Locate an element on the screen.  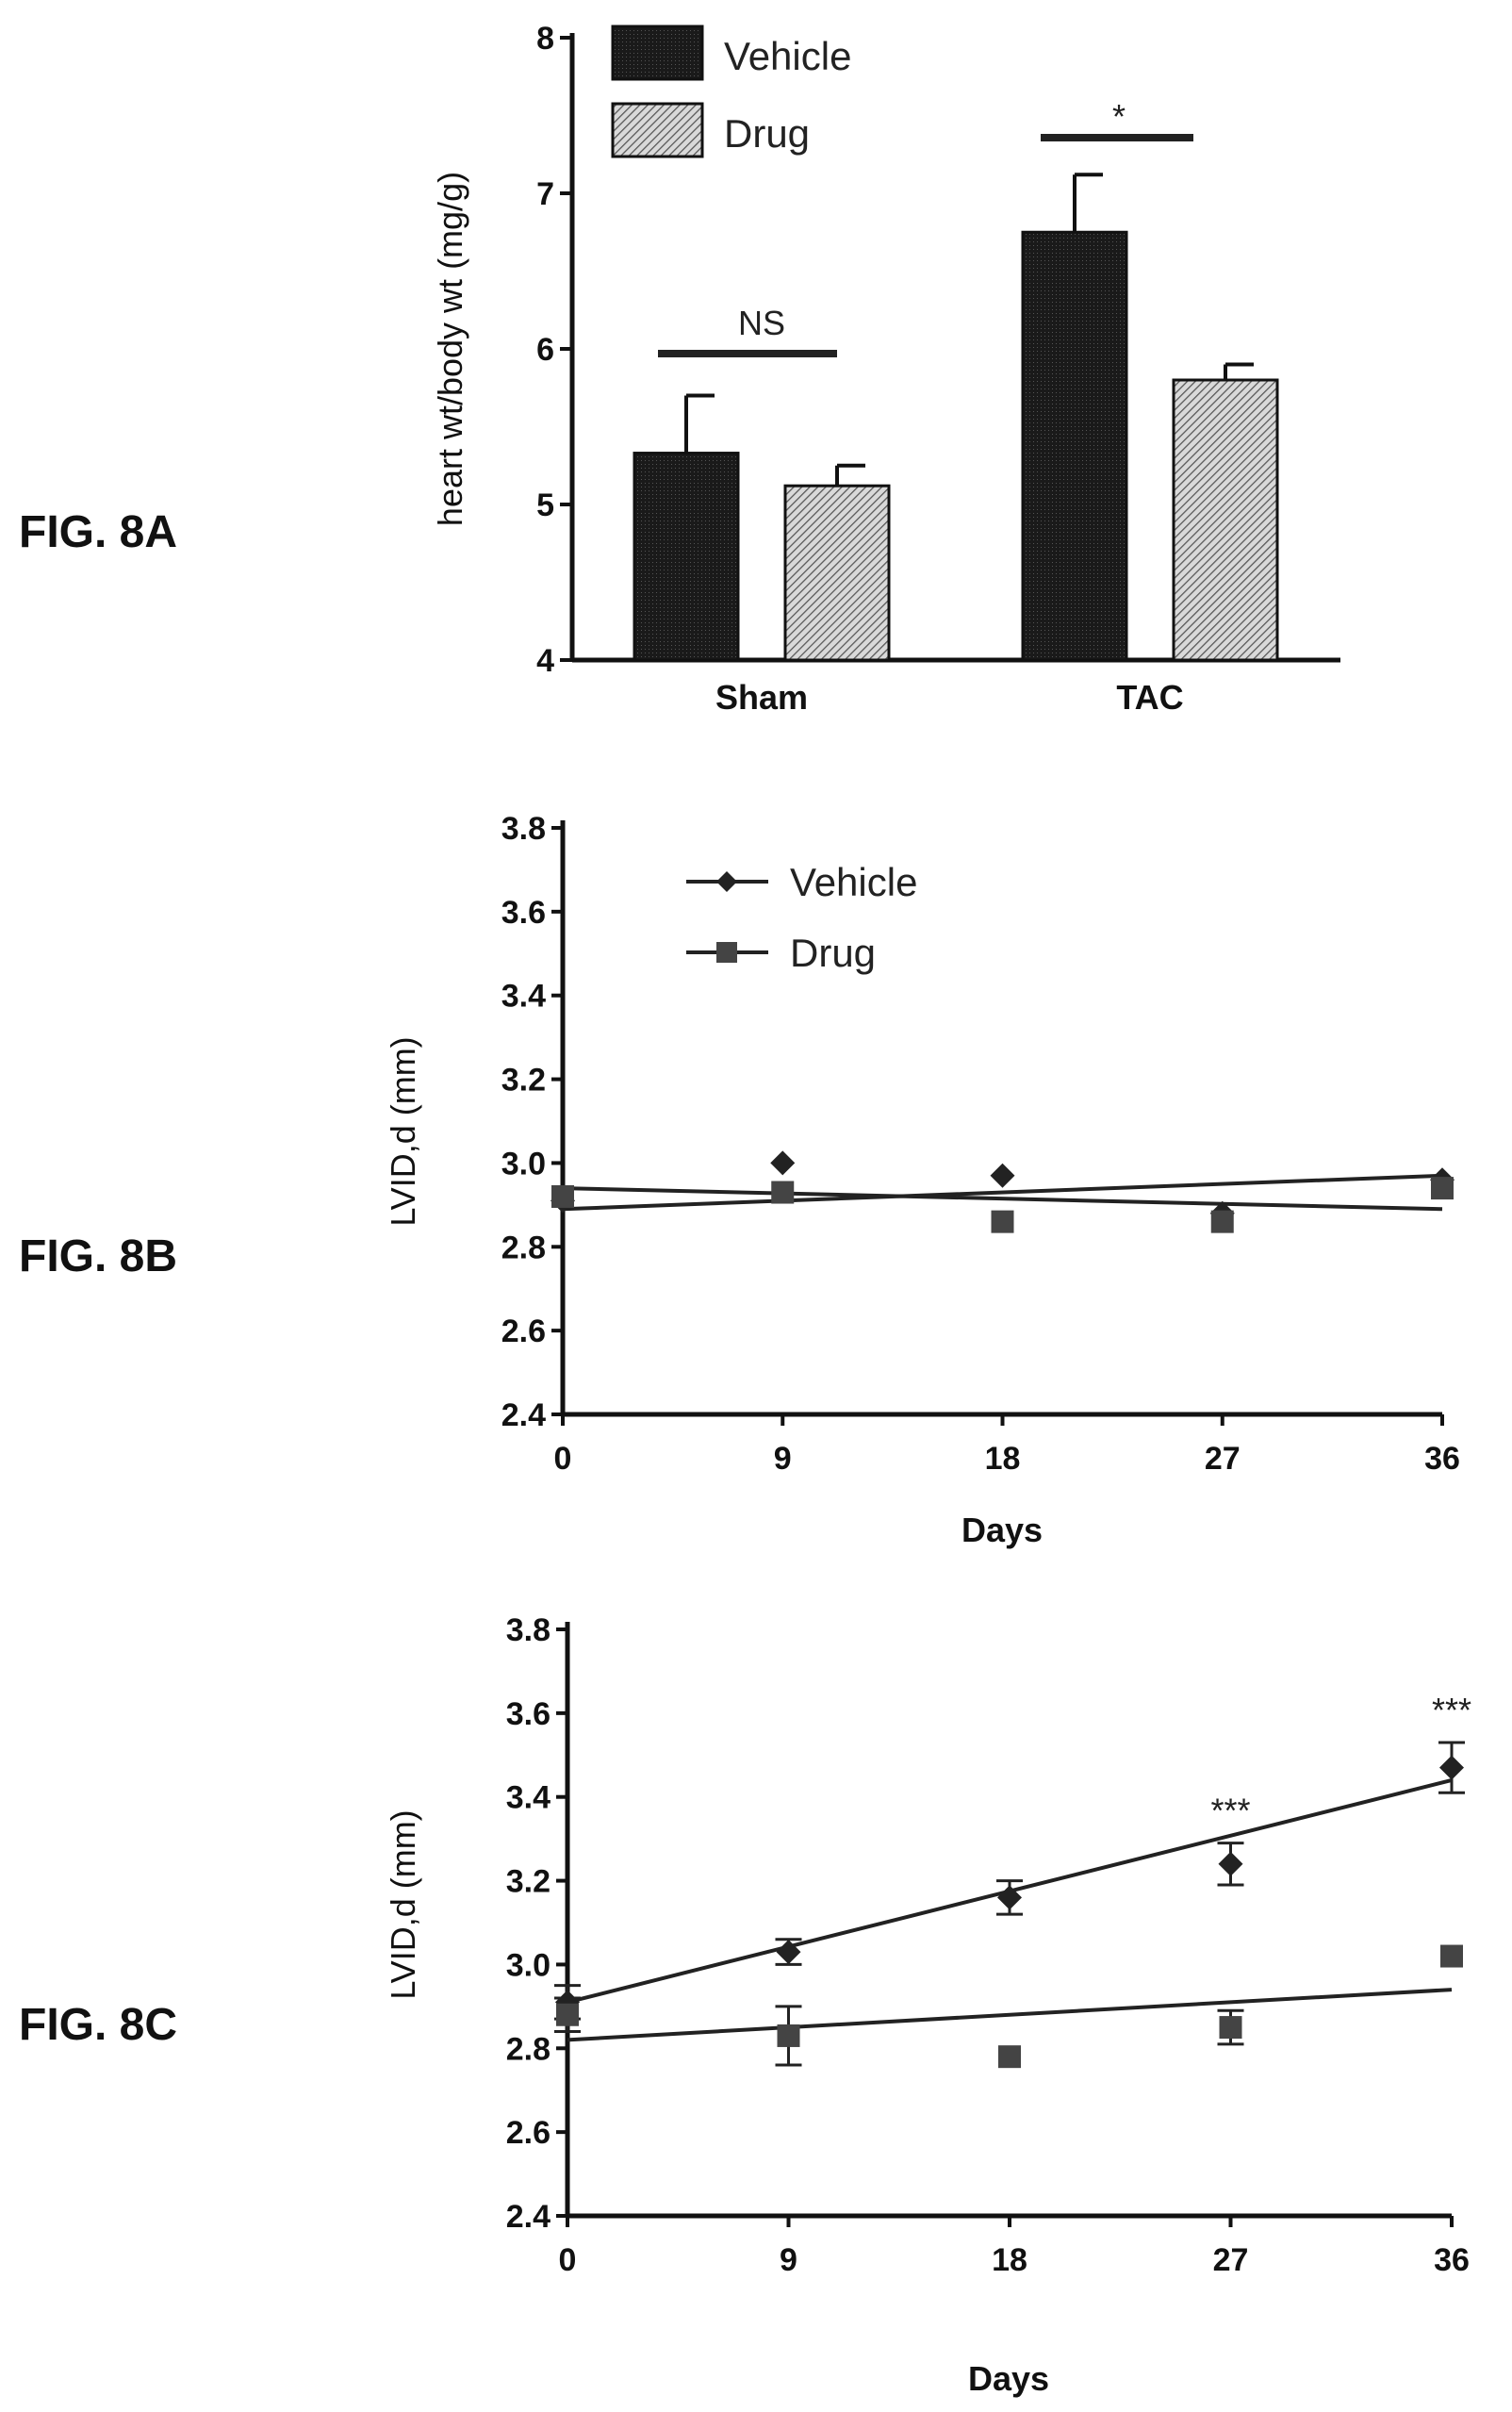
chart-8b-x-axis-label: Days is located at coordinates (1002, 1530).